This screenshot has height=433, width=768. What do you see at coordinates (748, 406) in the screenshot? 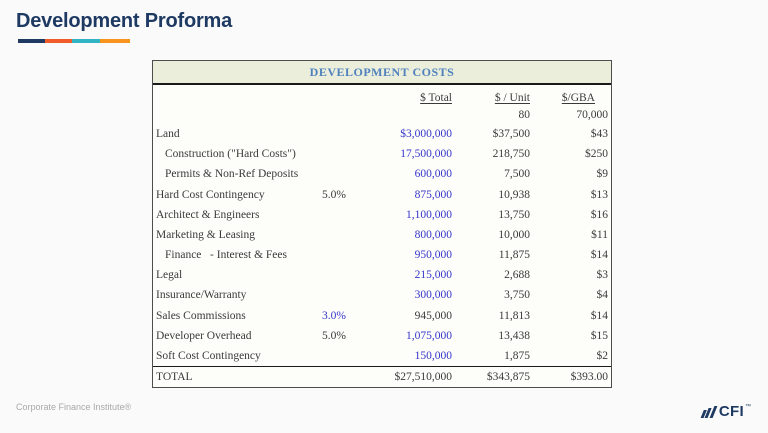
I see `cfi-trademark: ™` at bounding box center [748, 406].